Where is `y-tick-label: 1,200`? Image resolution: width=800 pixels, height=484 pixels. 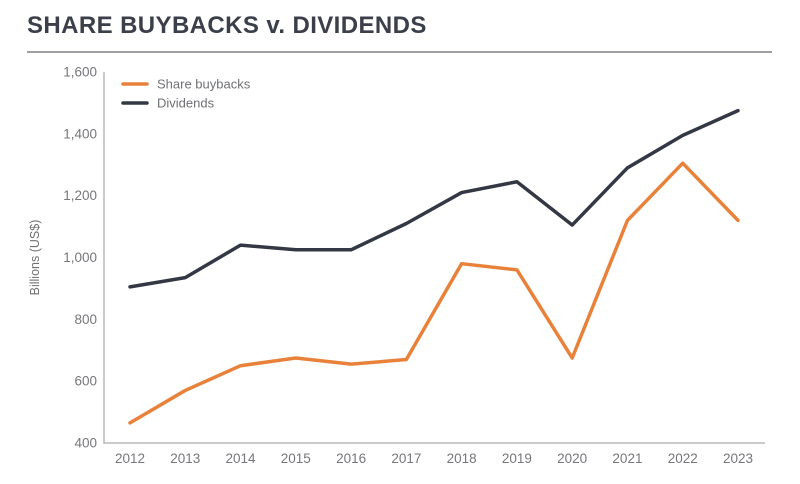
y-tick-label: 1,200 is located at coordinates (80, 195).